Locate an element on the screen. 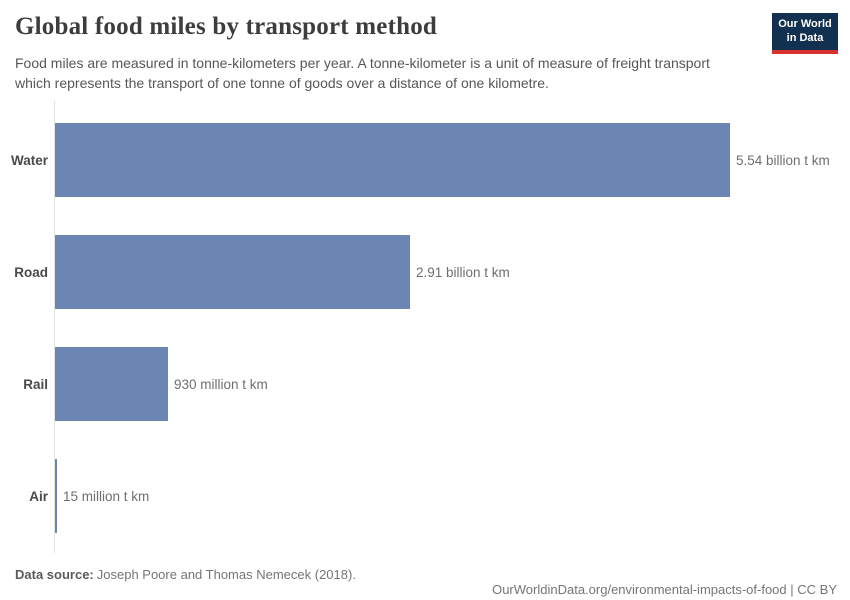  bar-row-water: Water 5.54 billion t km is located at coordinates (425, 160).